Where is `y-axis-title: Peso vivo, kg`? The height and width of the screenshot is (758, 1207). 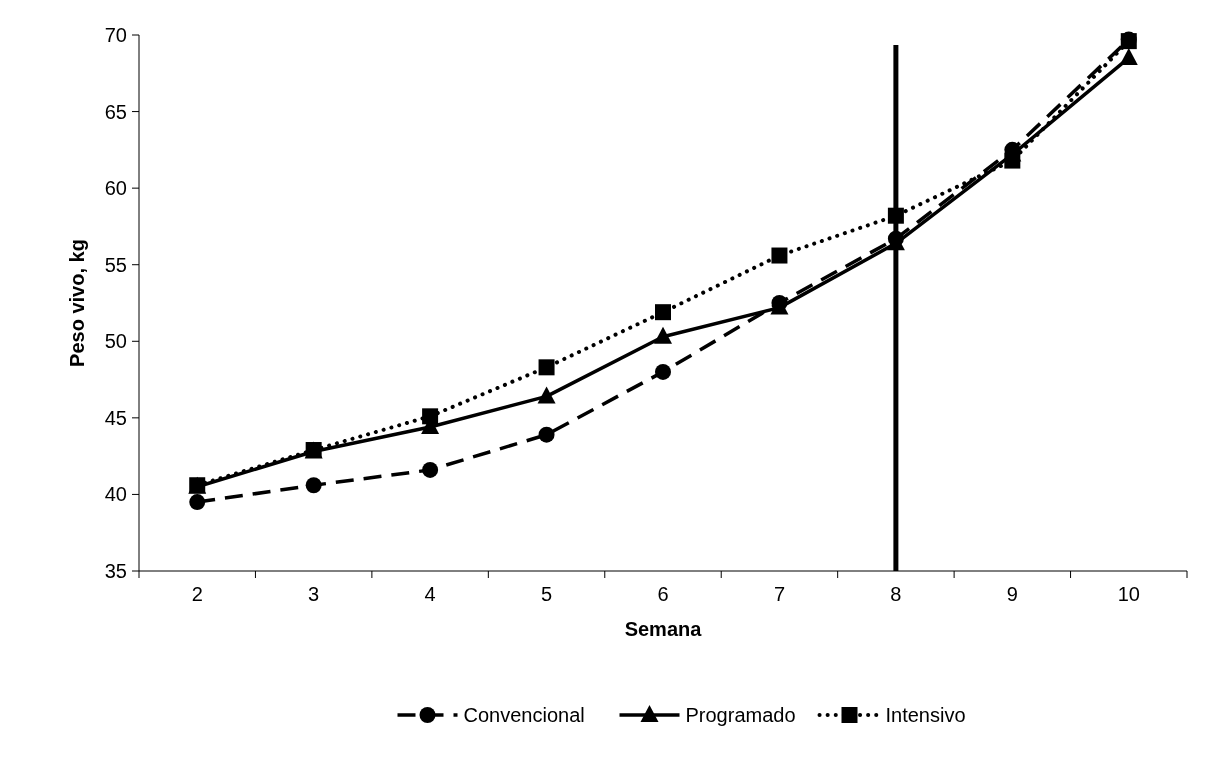 y-axis-title: Peso vivo, kg is located at coordinates (77, 303).